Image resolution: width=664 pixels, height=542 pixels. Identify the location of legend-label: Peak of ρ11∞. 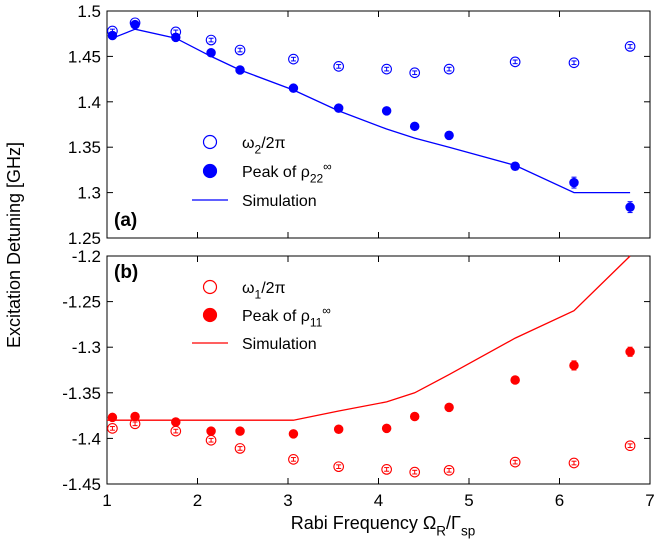
(286, 317).